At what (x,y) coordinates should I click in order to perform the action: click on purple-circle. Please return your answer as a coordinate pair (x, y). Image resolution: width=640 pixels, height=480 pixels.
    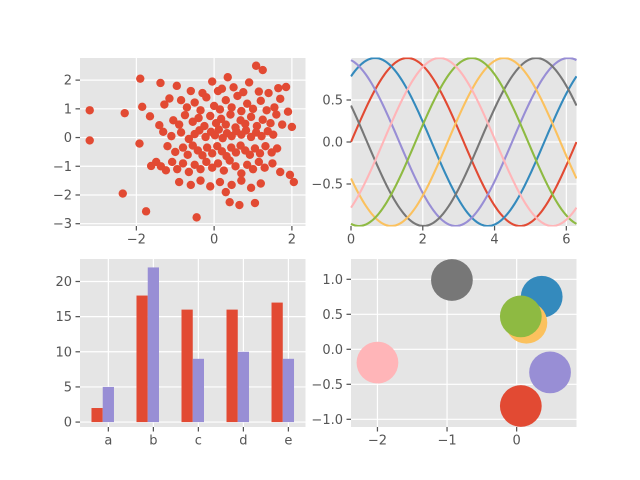
    Looking at the image, I should click on (549, 372).